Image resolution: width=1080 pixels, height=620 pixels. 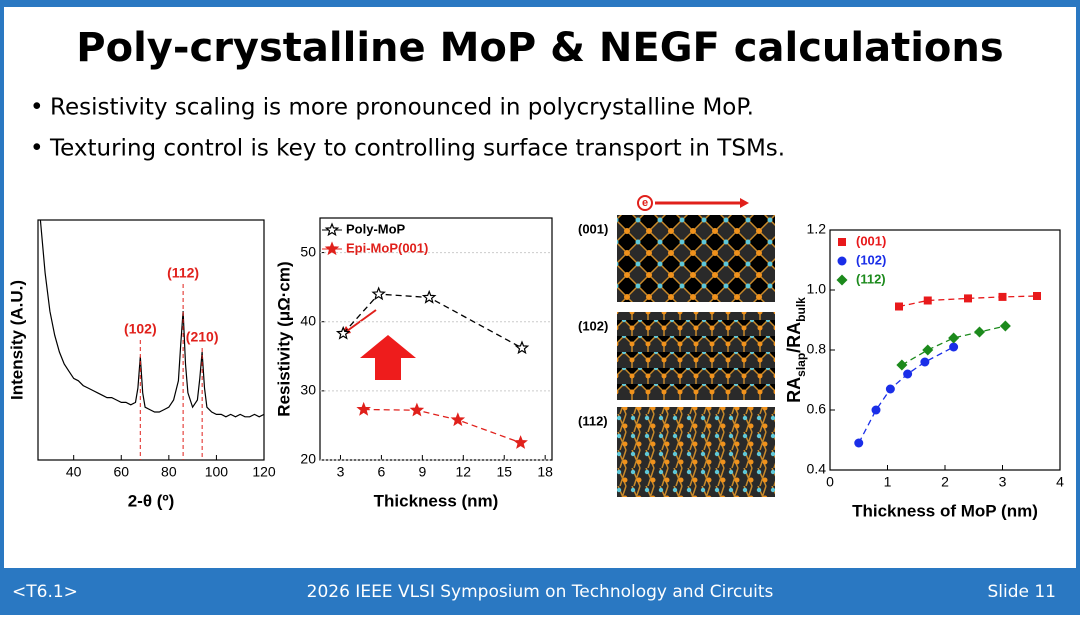 I want to click on y-axis-label: RAslap/RAbulk, so click(x=796, y=350).